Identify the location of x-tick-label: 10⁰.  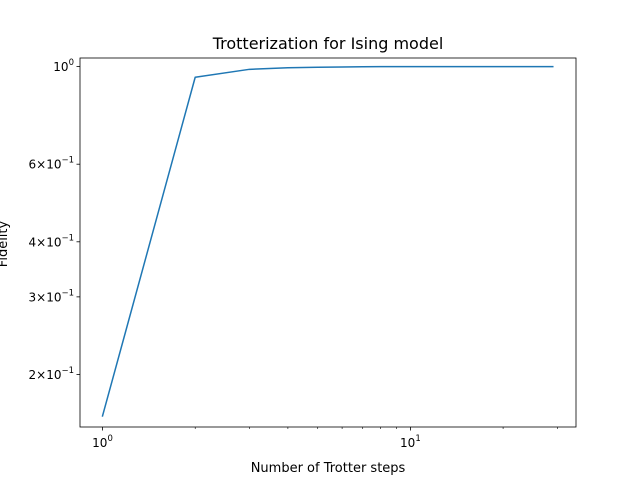
(102, 442).